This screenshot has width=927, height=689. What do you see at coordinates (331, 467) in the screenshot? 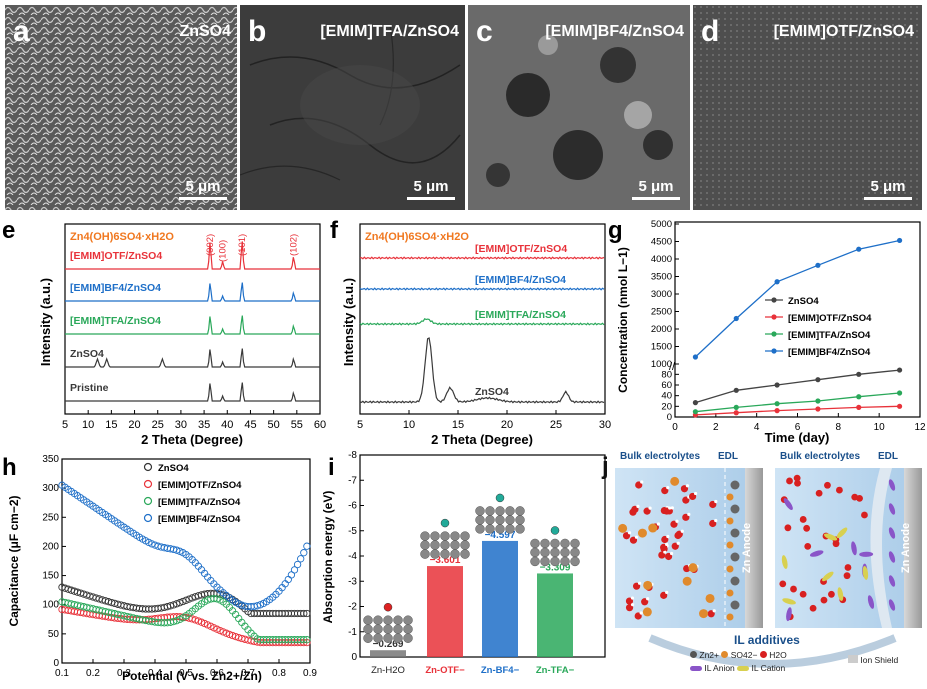
I see `panel-letter: i` at bounding box center [331, 467].